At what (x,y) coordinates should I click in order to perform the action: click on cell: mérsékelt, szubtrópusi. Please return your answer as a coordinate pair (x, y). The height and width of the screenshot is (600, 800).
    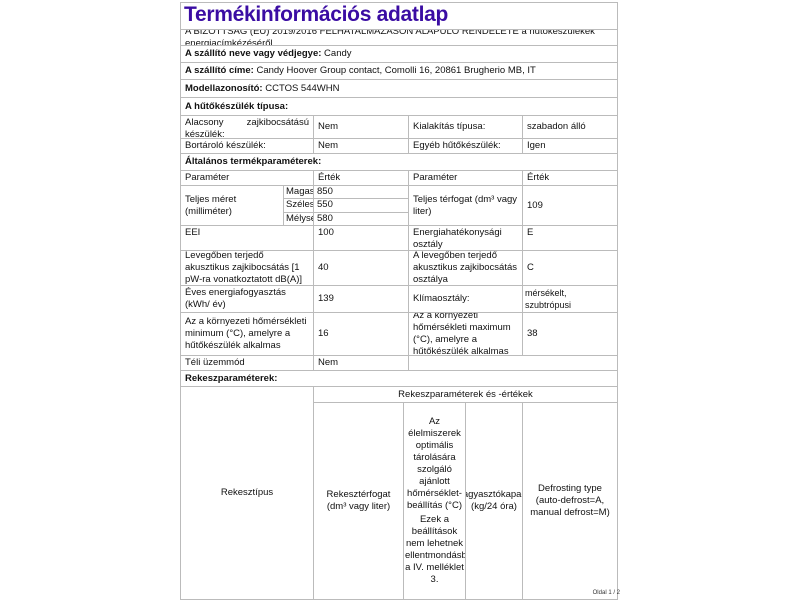
    Looking at the image, I should click on (570, 299).